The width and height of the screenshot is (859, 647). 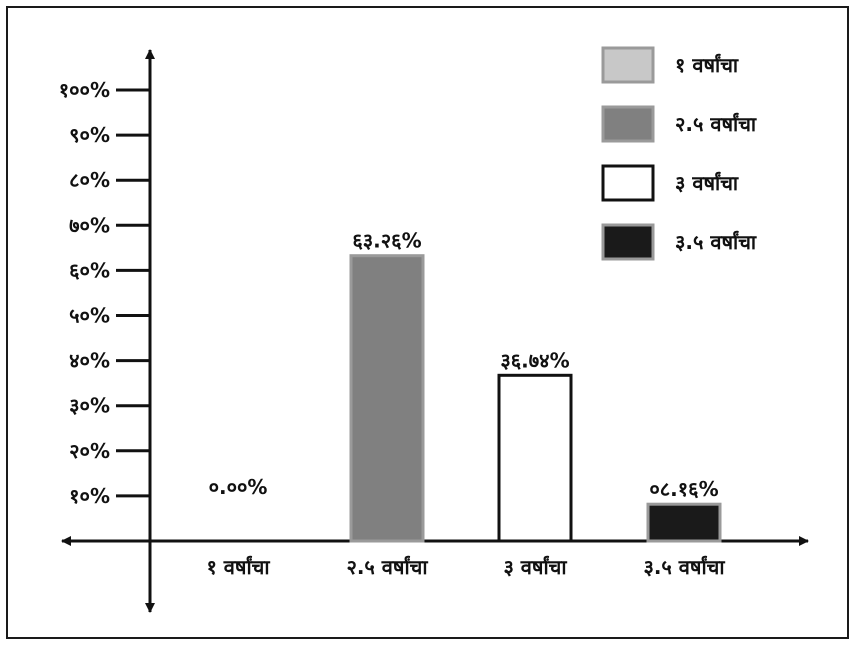 What do you see at coordinates (707, 65) in the screenshot?
I see `legend-label: १ वर्षांचा` at bounding box center [707, 65].